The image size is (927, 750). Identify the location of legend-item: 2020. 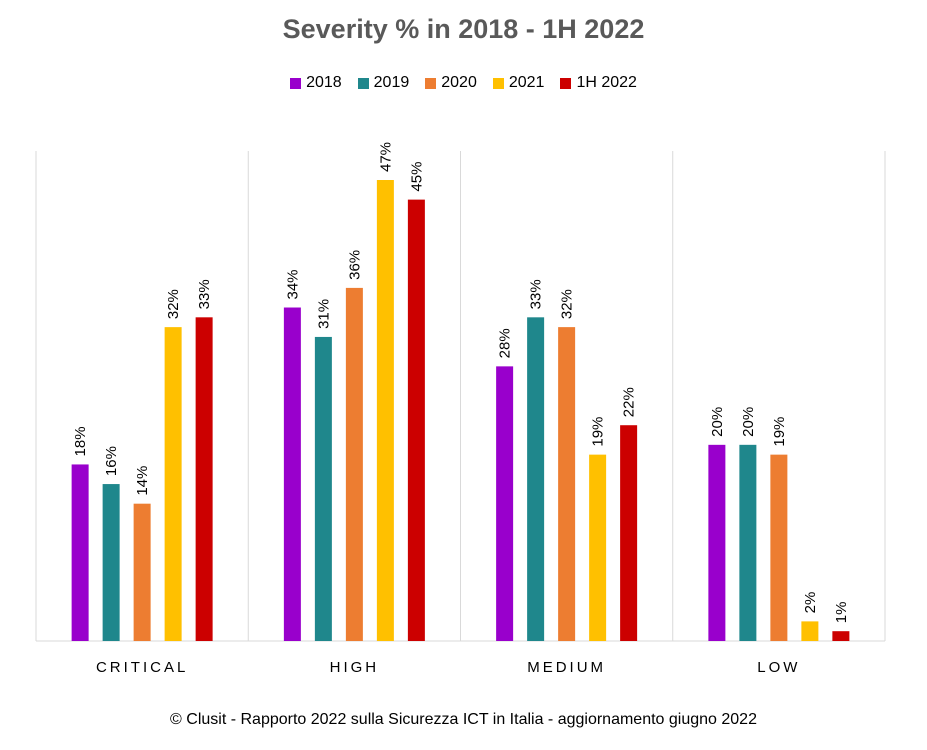
(451, 83).